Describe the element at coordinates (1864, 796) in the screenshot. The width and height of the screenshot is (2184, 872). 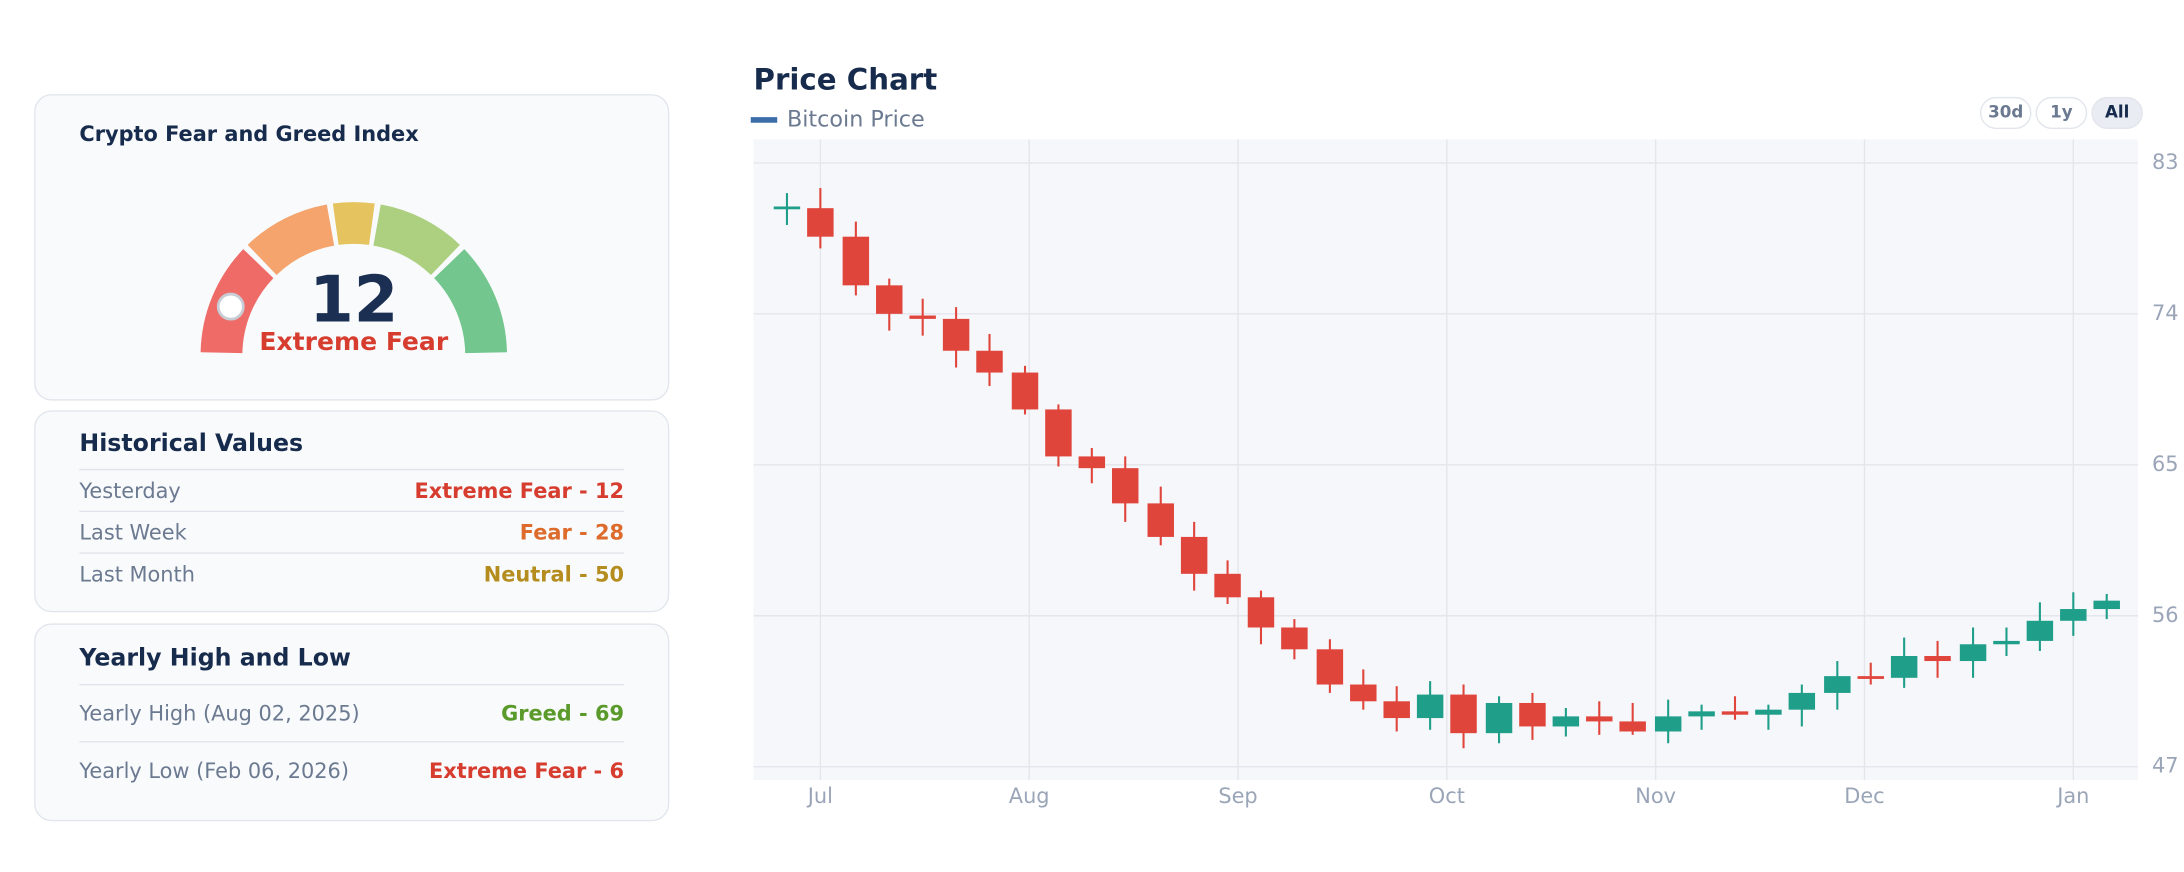
I see `x-tick-label: Dec` at that location.